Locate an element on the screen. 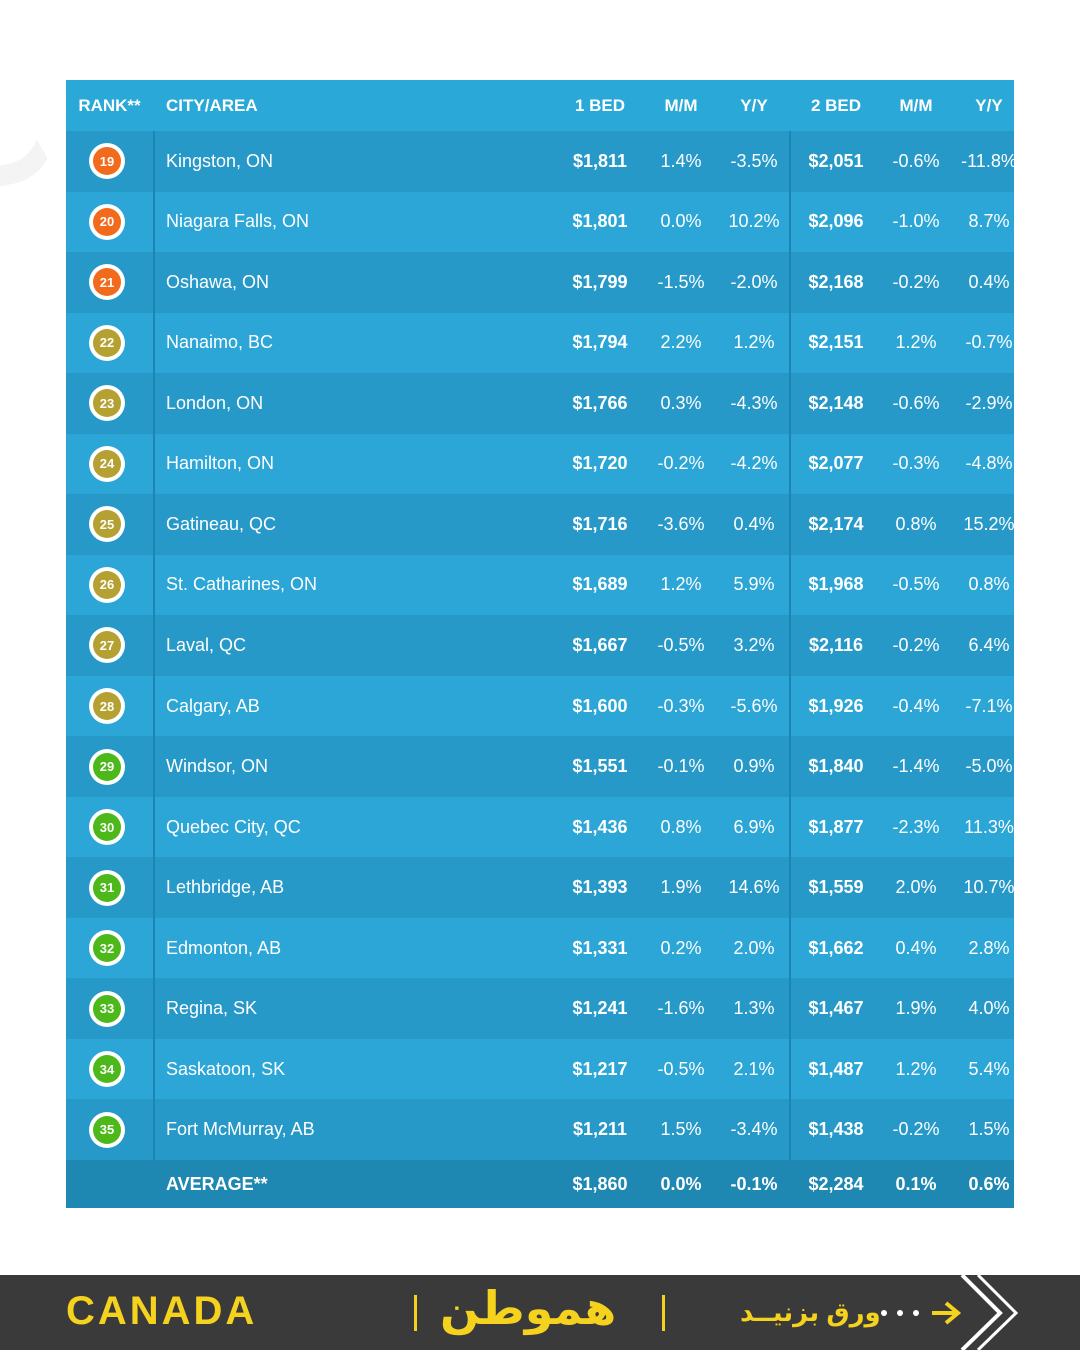 The width and height of the screenshot is (1080, 1350). column-header: RANK** is located at coordinates (109, 105).